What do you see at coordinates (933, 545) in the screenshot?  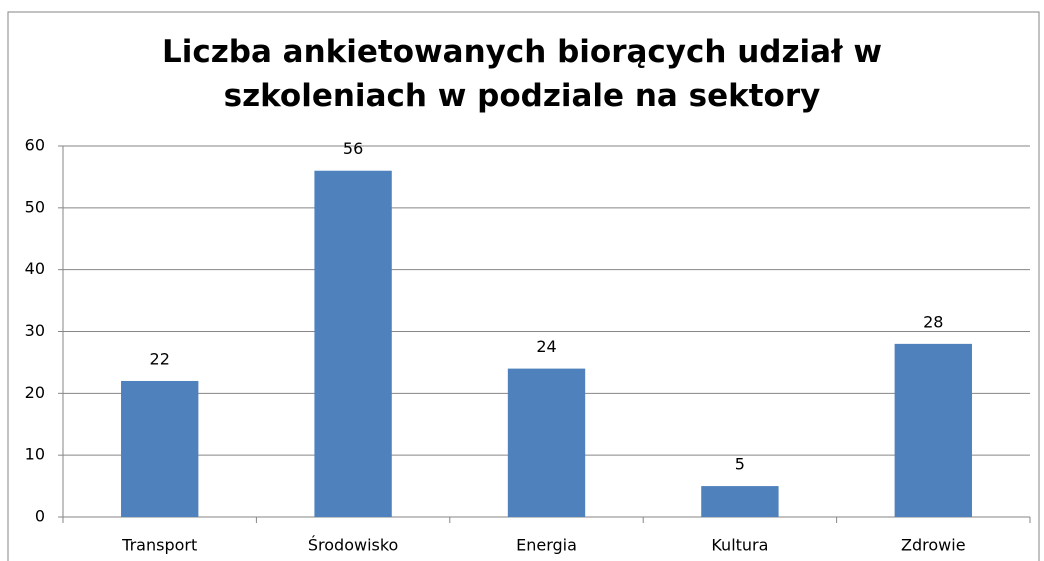 I see `x-tick-label: Zdrowie` at bounding box center [933, 545].